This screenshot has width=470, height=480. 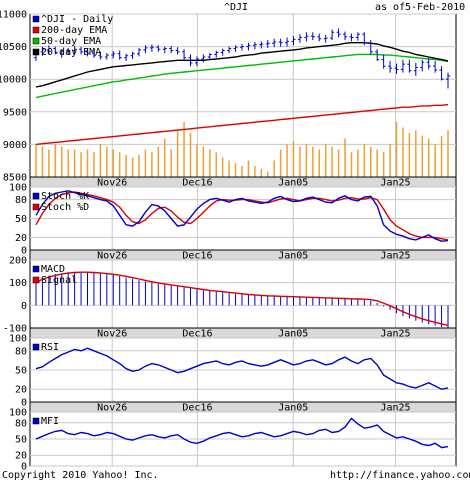 I want to click on as-of-label: as of, so click(x=390, y=7).